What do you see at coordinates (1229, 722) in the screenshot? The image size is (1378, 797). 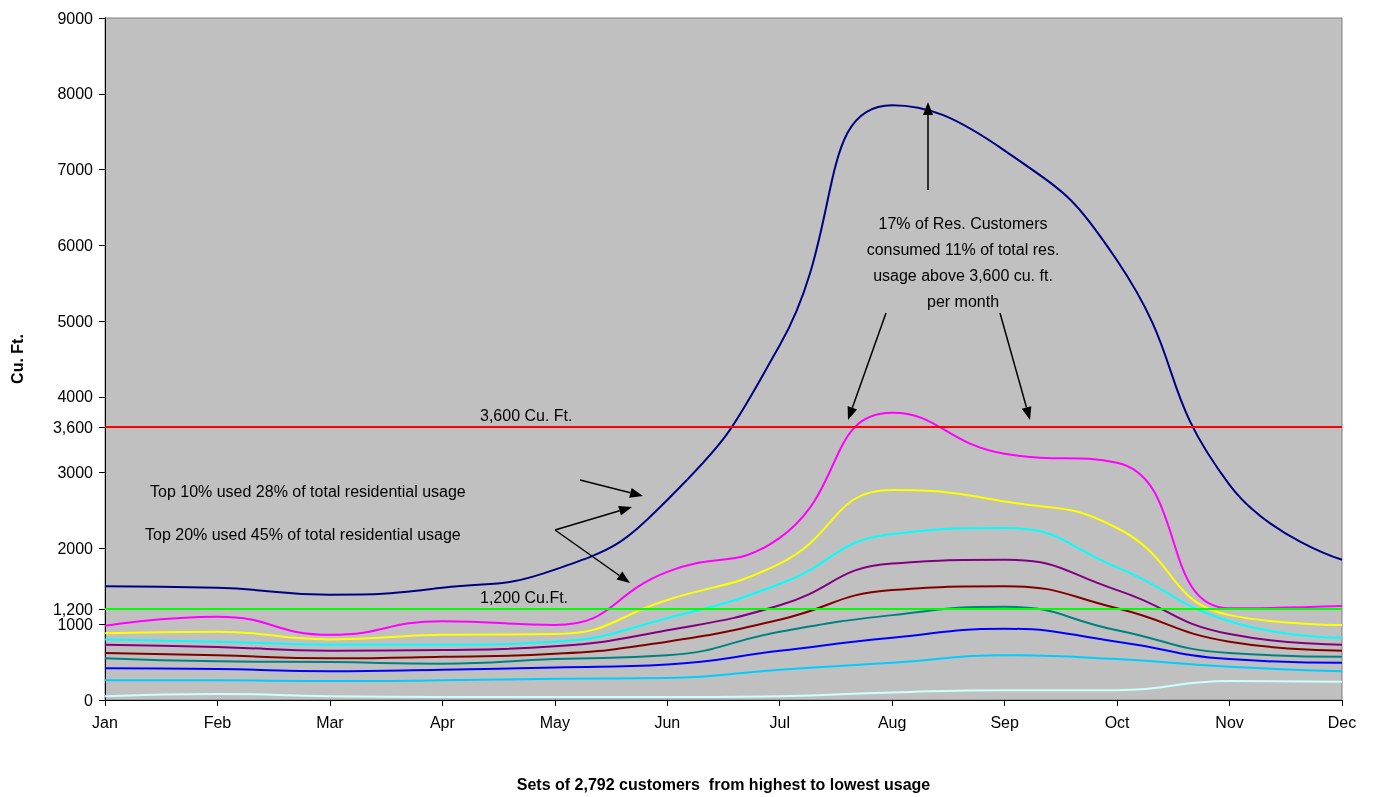 I see `x-tick-label: Nov` at bounding box center [1229, 722].